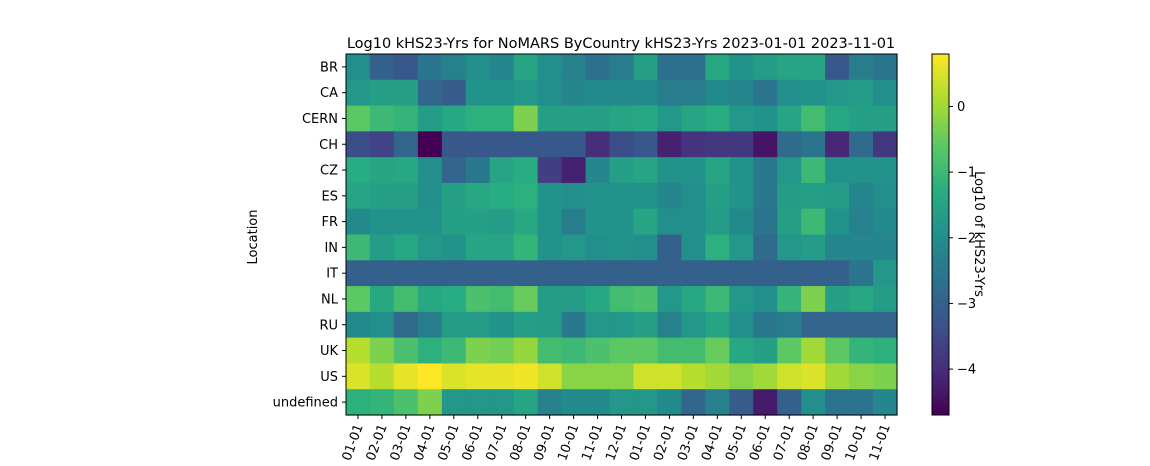  What do you see at coordinates (330, 299) in the screenshot?
I see `y-tick-label: NL` at bounding box center [330, 299].